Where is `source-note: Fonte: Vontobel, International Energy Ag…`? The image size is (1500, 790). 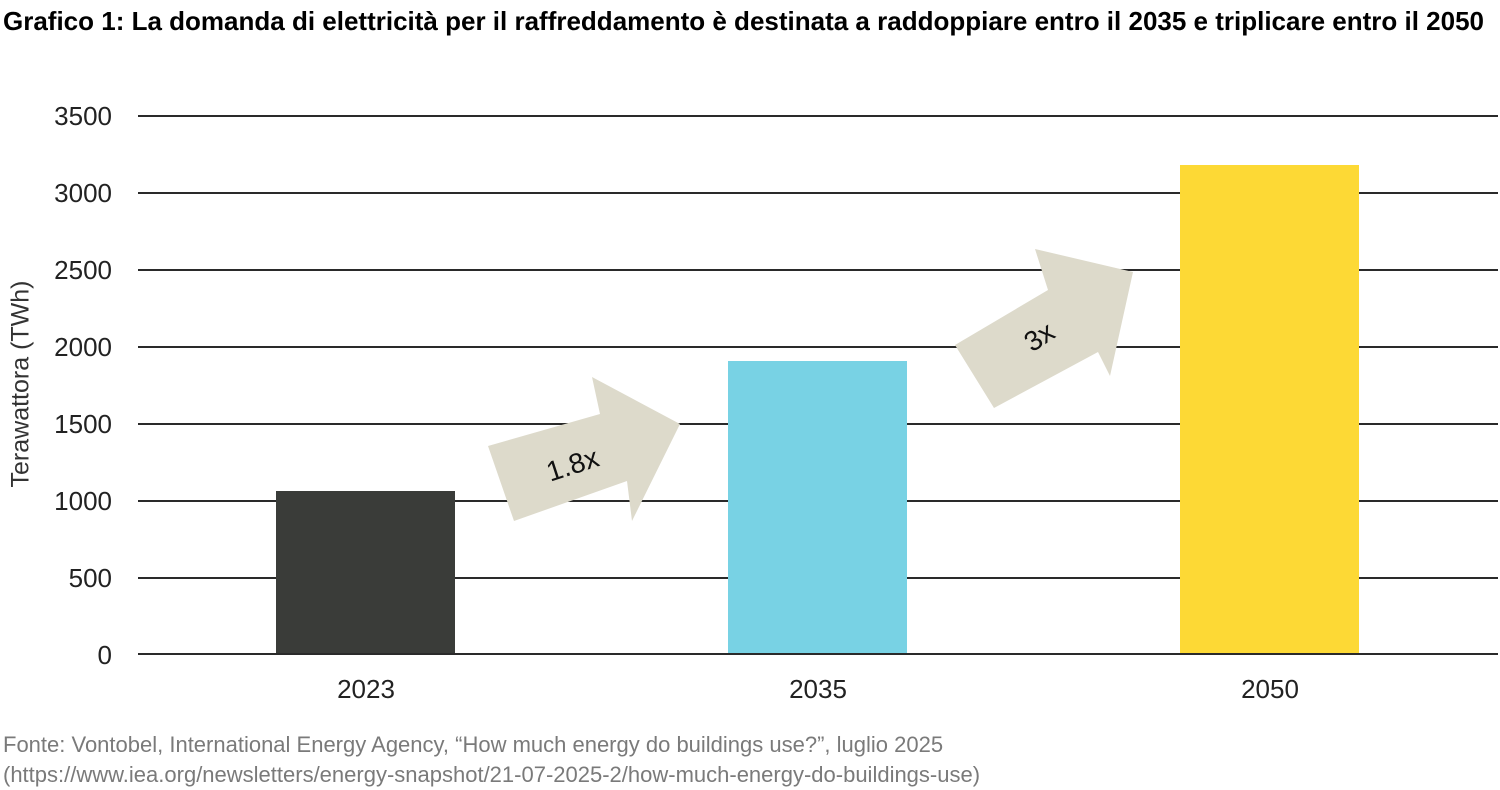 source-note: Fonte: Vontobel, International Energy Ag… is located at coordinates (491, 760).